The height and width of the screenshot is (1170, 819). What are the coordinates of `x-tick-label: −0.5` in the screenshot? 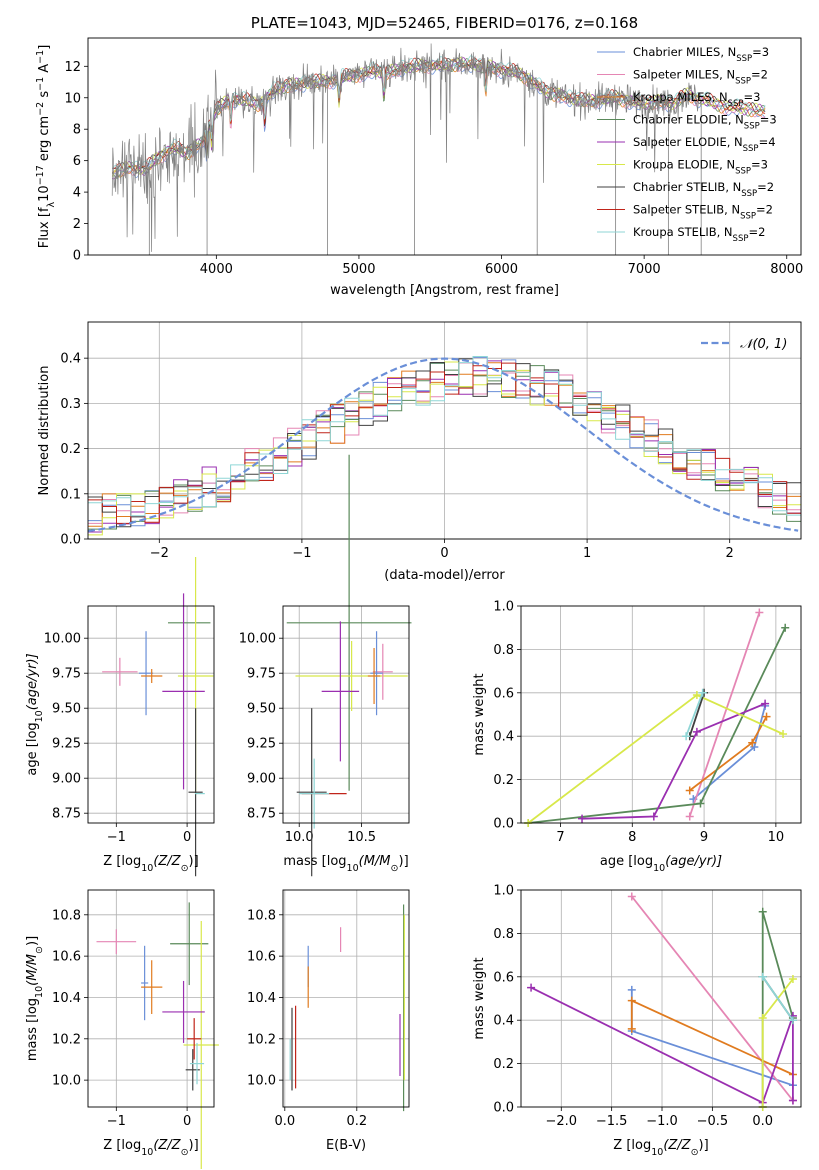 It's located at (713, 1121).